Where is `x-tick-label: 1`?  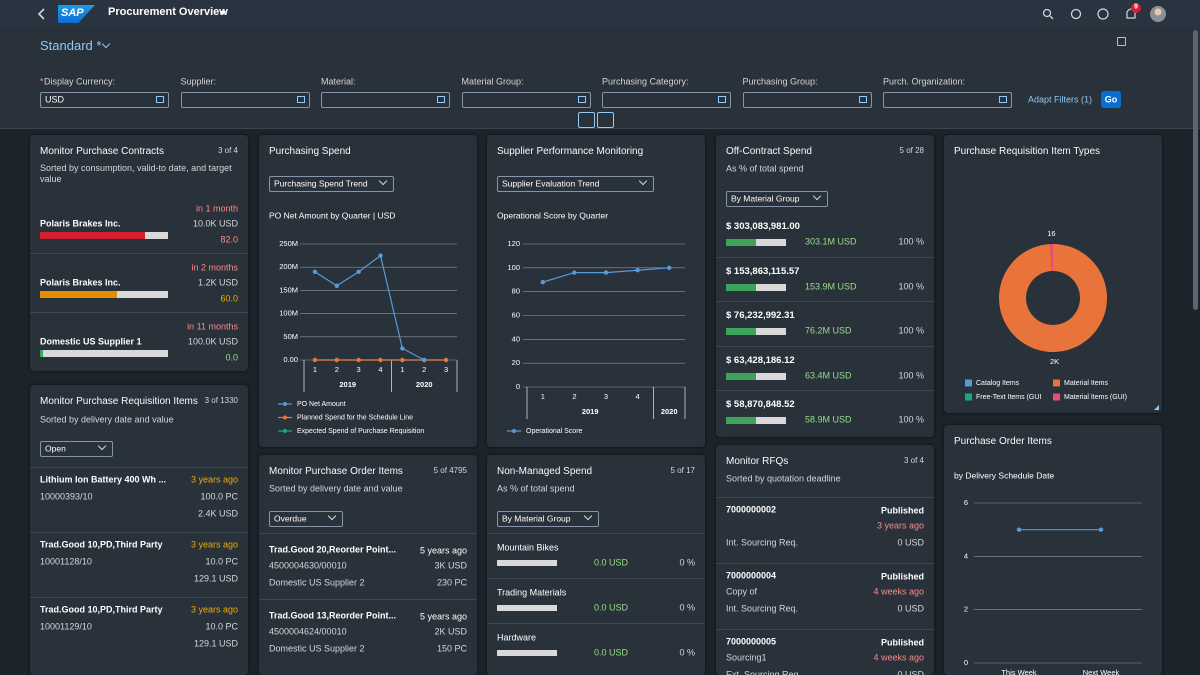
x-tick-label: 1 is located at coordinates (402, 369).